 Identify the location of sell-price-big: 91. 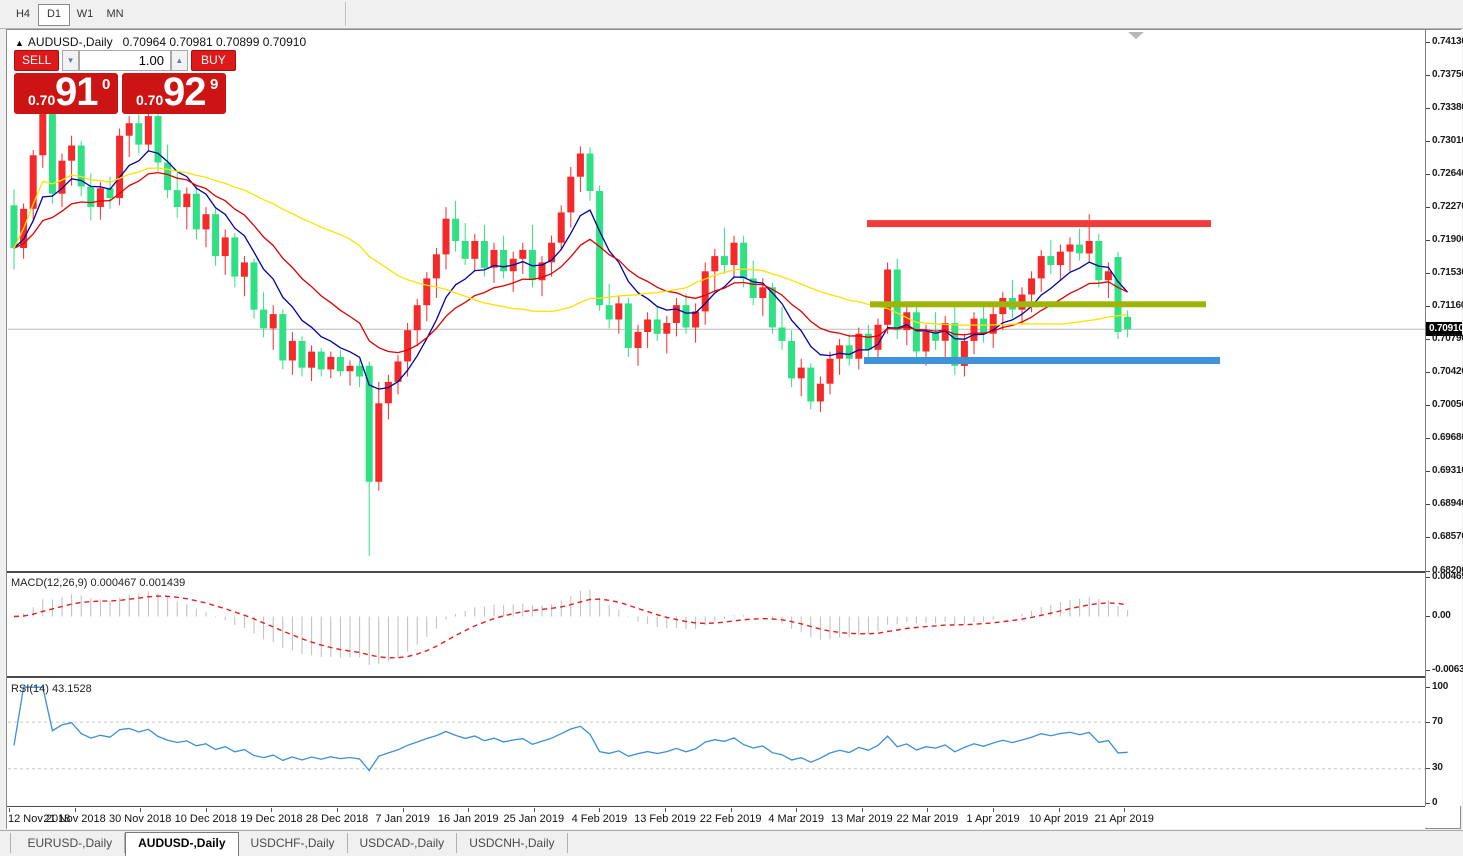
(76, 92).